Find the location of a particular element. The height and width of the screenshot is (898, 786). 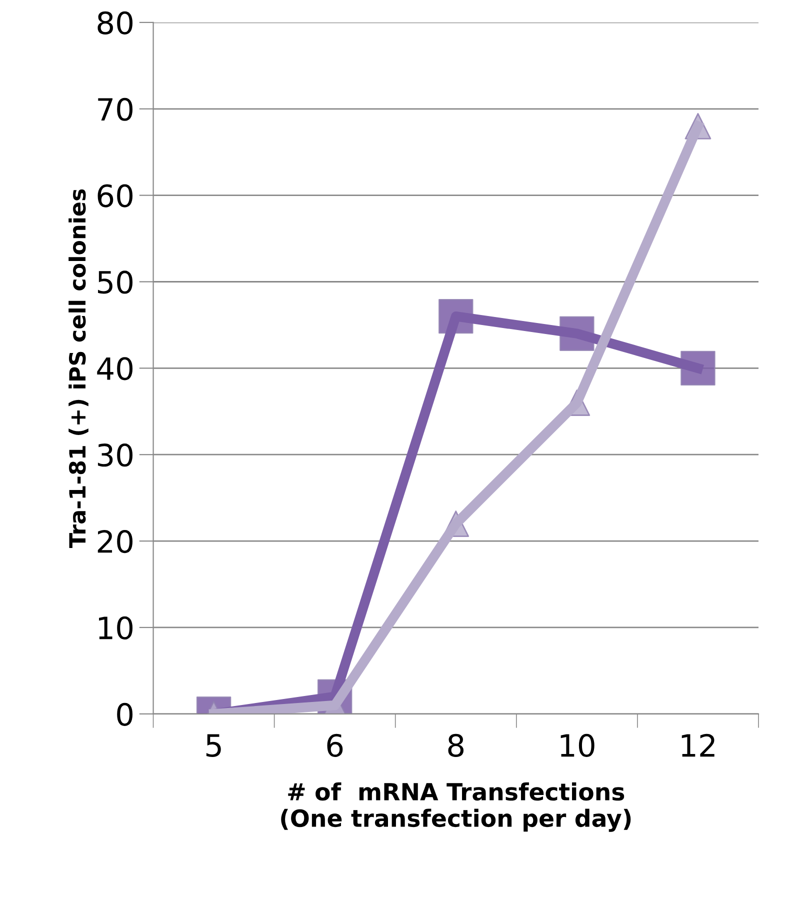

y-tick-label: 20 is located at coordinates (115, 542).